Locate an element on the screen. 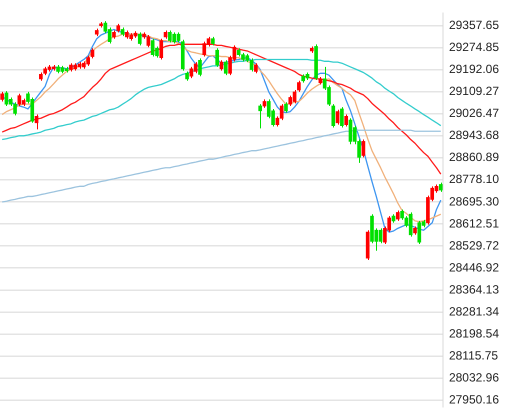 Image resolution: width=509 pixels, height=420 pixels. y-tick-label: 27950.16 is located at coordinates (474, 399).